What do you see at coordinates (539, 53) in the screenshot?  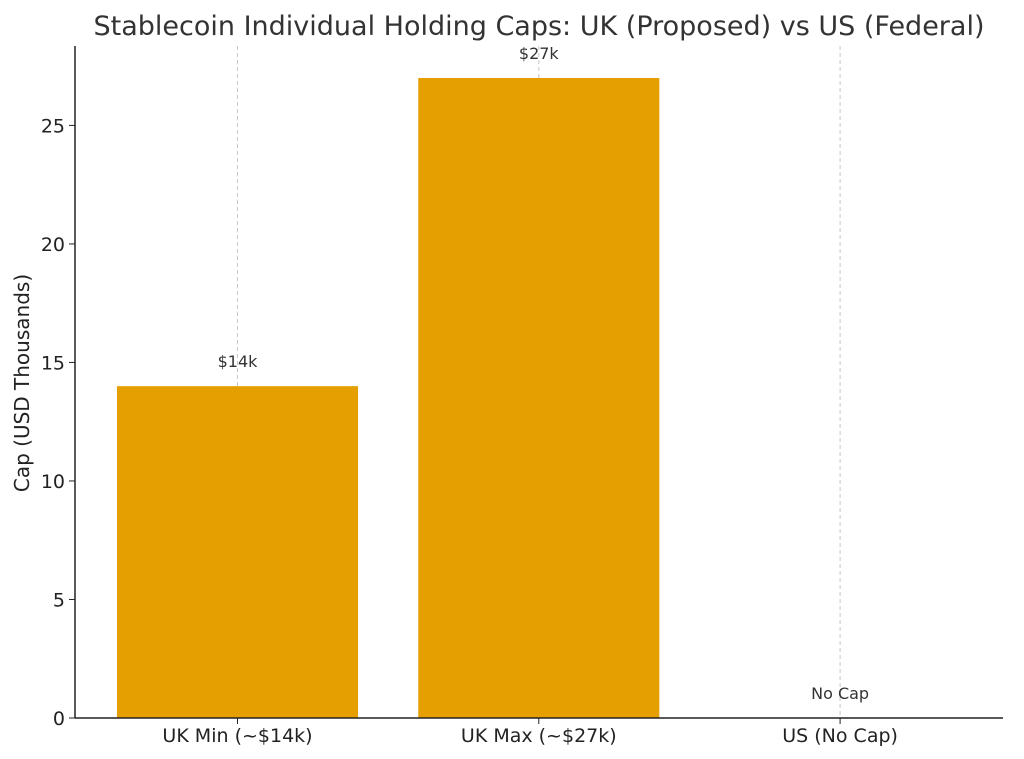 I see `data-label-1: $27k` at bounding box center [539, 53].